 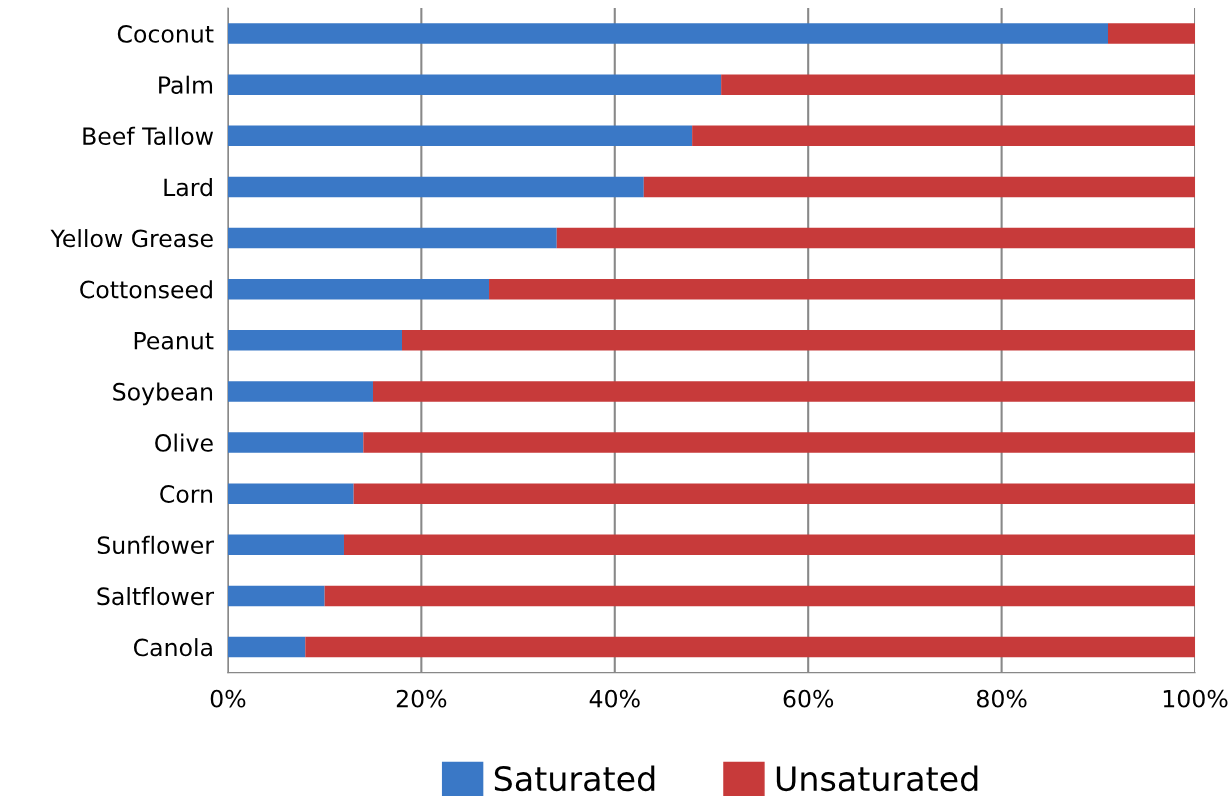 I want to click on y-tick-label: Coconut, so click(x=165, y=33).